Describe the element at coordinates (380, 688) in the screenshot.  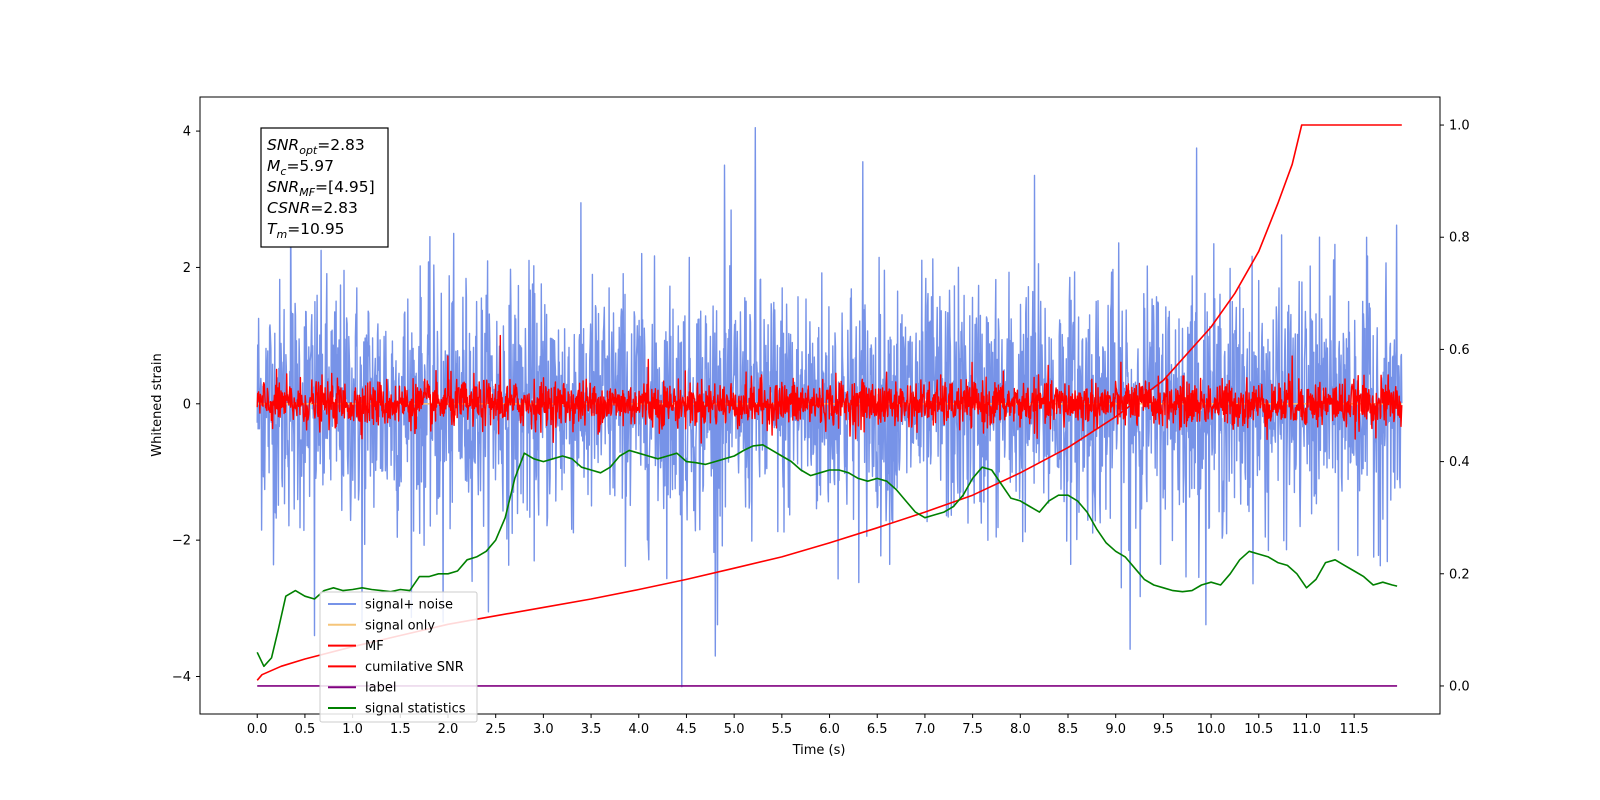
I see `legend-label: label` at that location.